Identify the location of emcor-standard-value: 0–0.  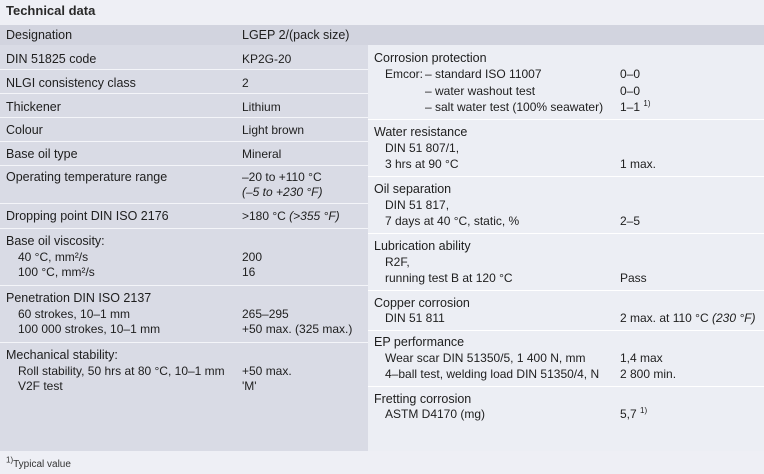
(630, 74).